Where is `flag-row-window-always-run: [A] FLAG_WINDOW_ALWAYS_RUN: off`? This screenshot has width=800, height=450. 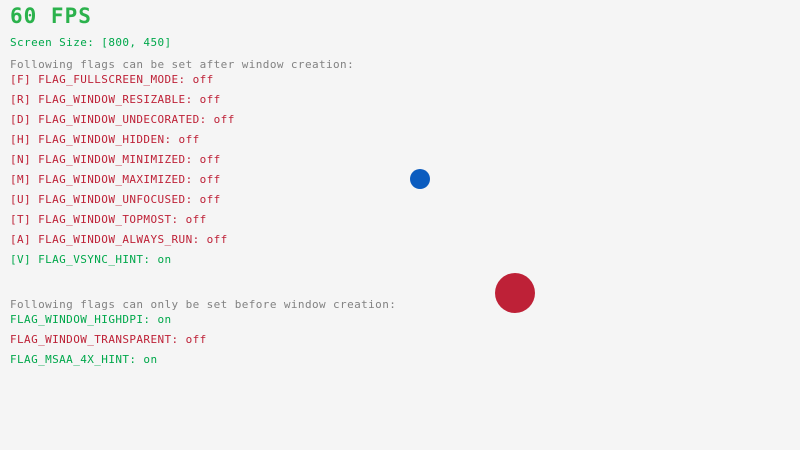
flag-row-window-always-run: [A] FLAG_WINDOW_ALWAYS_RUN: off is located at coordinates (119, 239).